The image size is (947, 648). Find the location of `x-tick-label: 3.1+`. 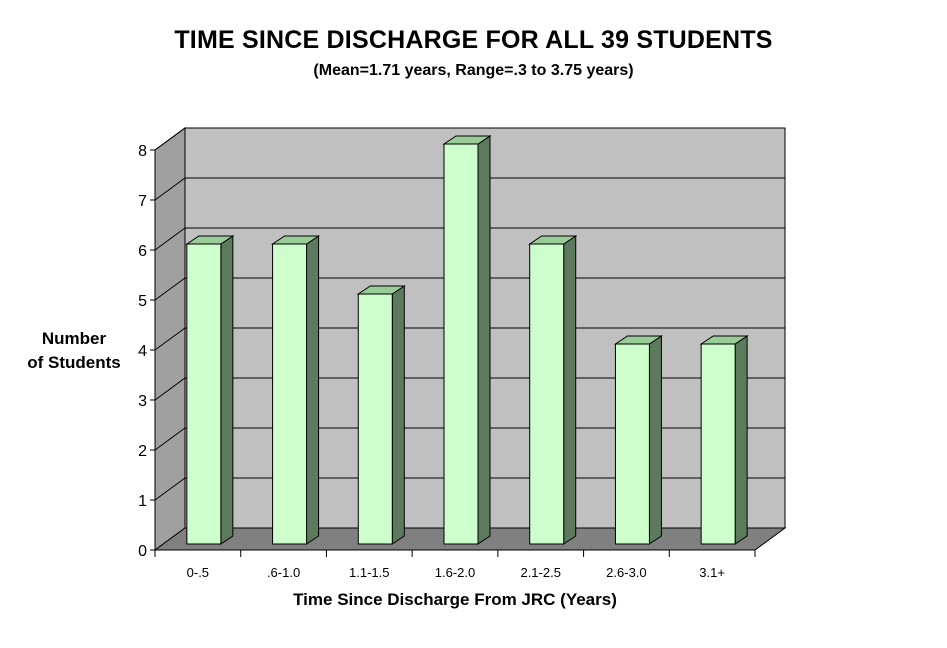

x-tick-label: 3.1+ is located at coordinates (712, 572).